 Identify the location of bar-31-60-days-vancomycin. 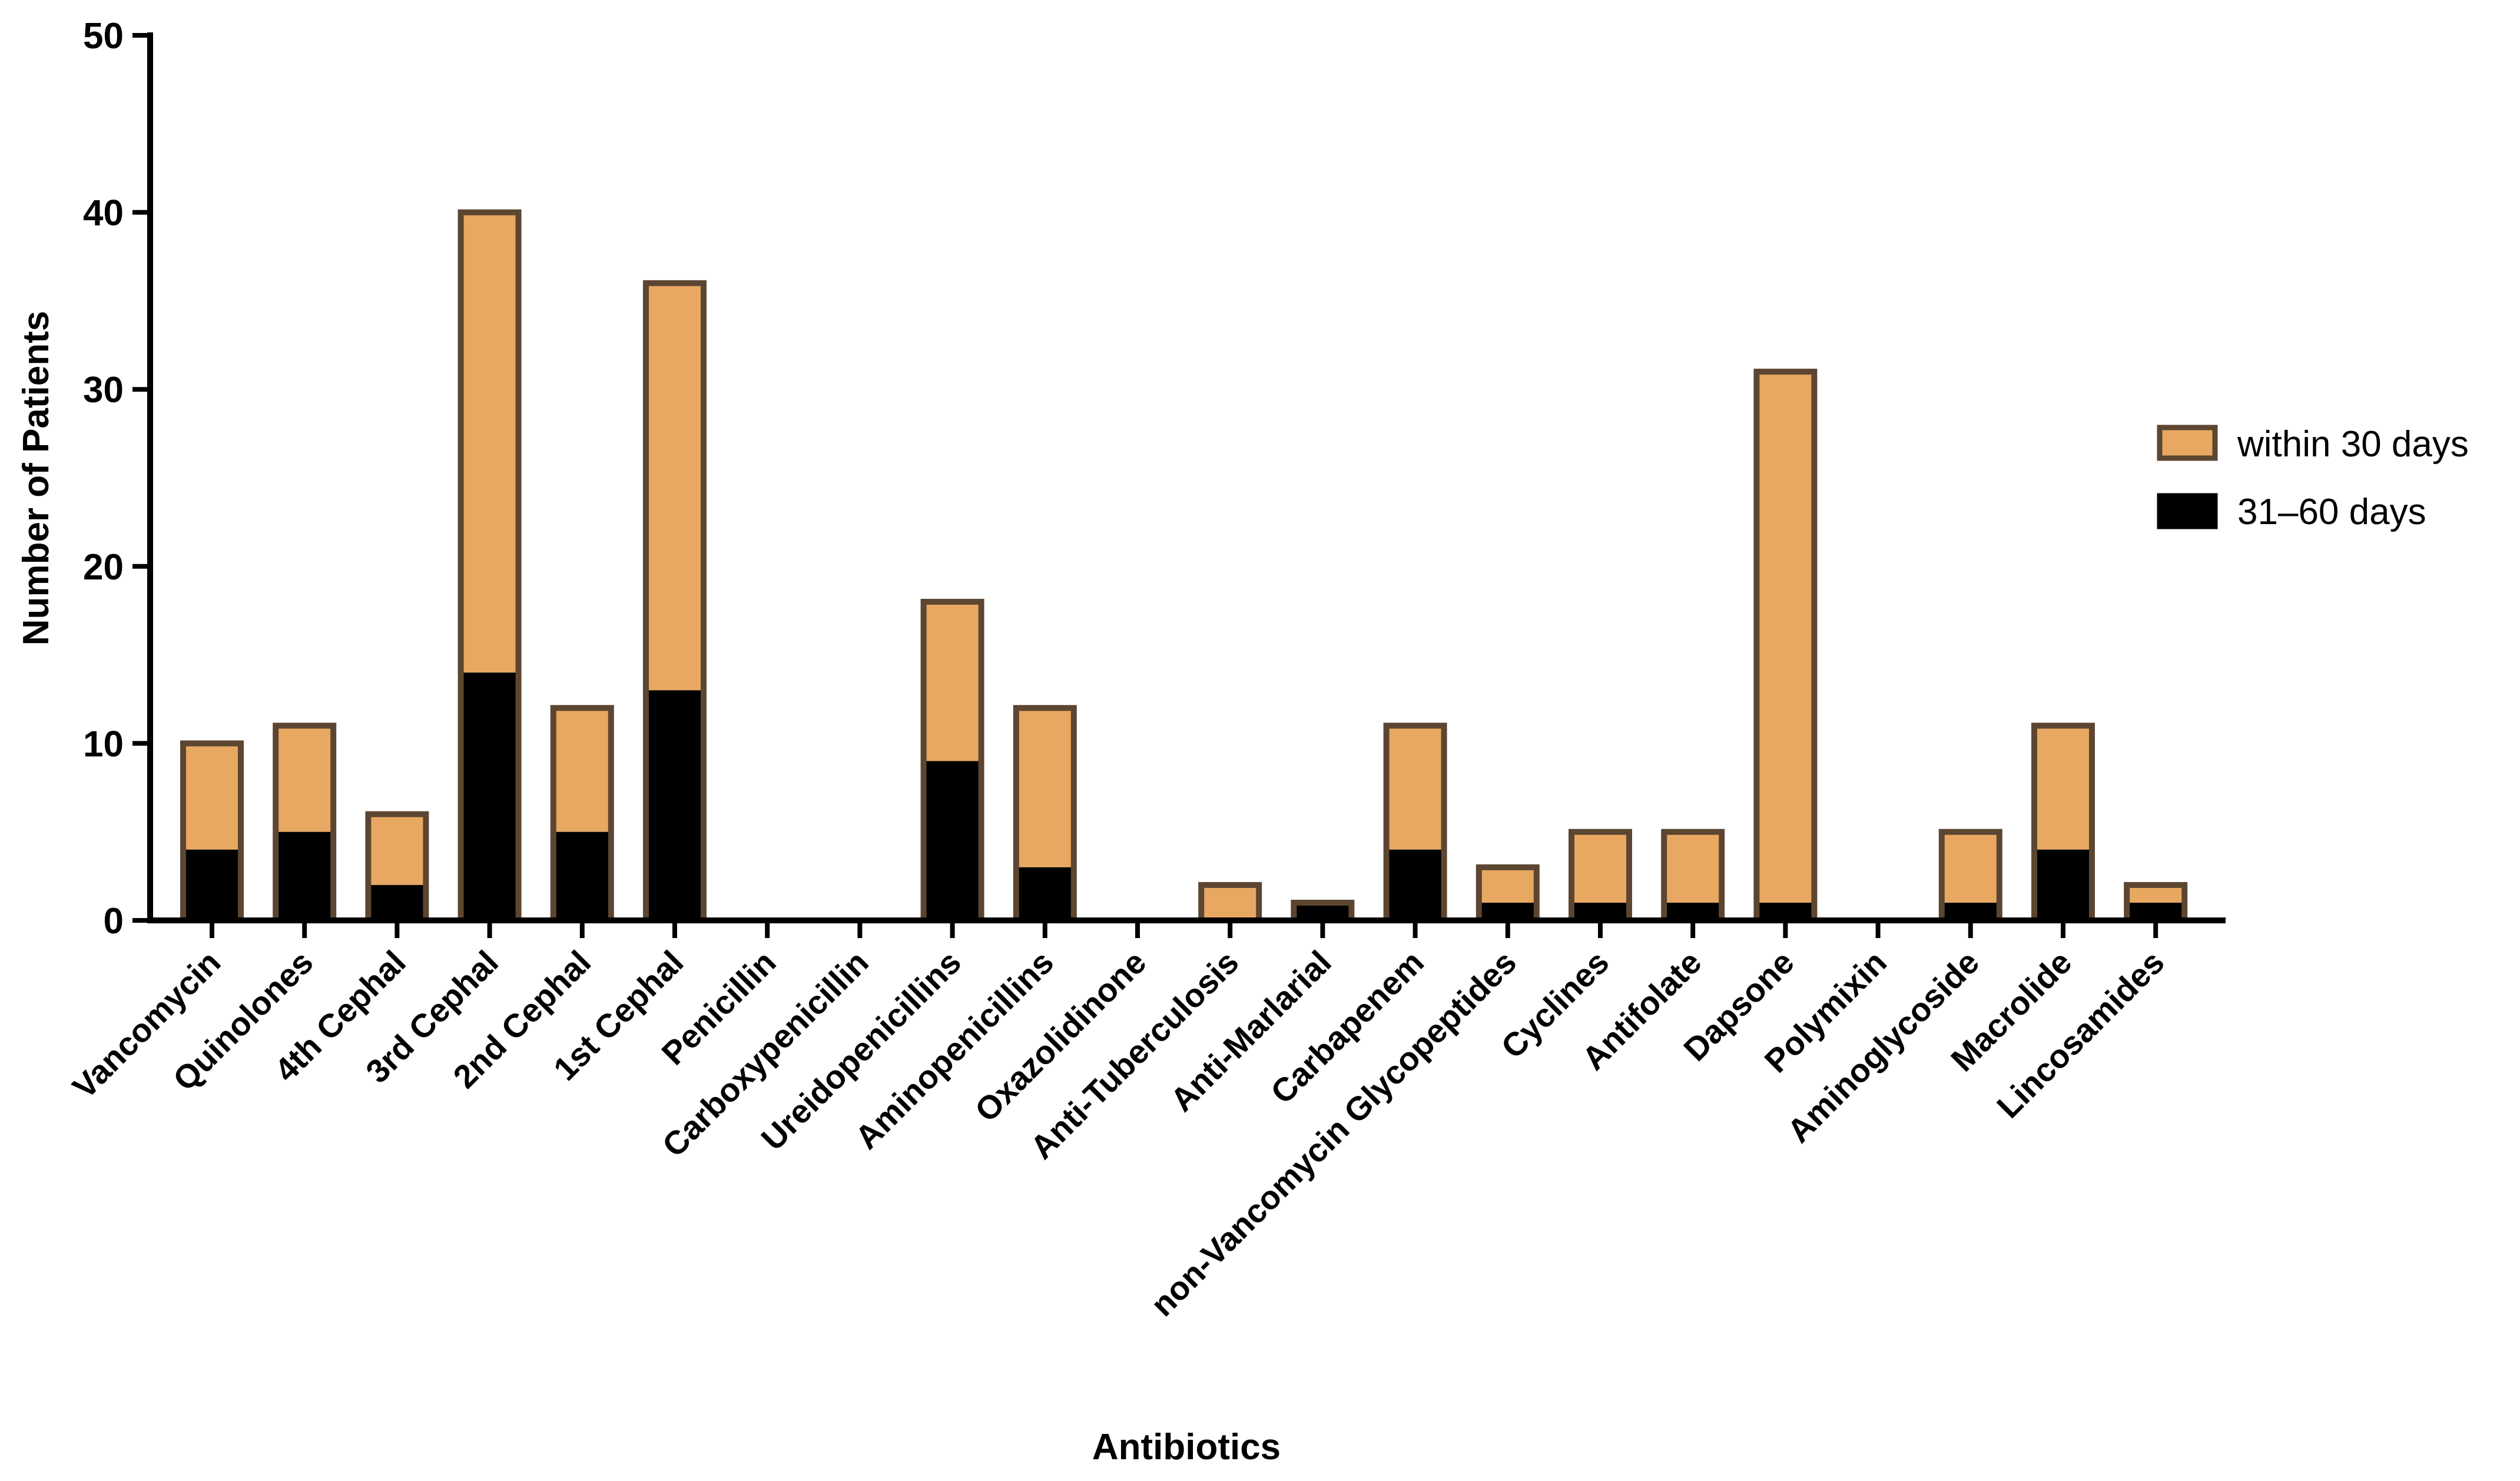
(212, 884).